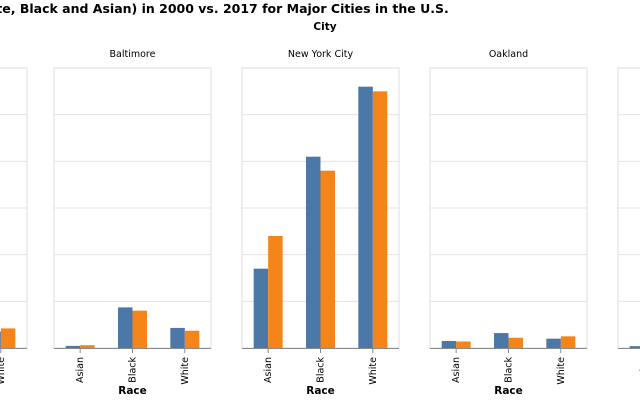  What do you see at coordinates (324, 27) in the screenshot?
I see `facet-header-title: City` at bounding box center [324, 27].